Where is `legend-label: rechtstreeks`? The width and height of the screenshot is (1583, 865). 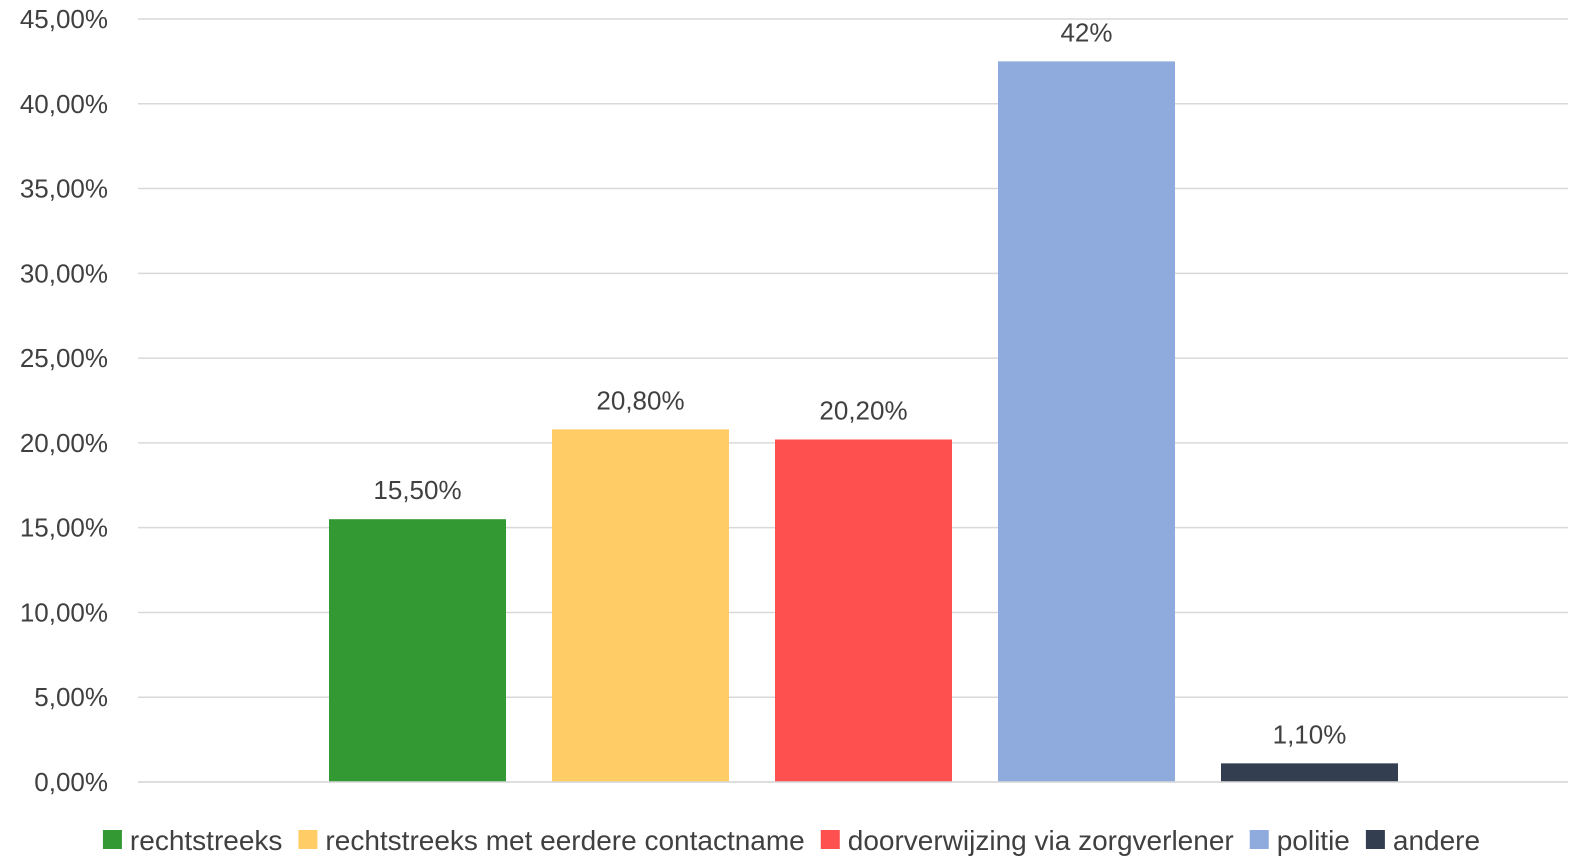
legend-label: rechtstreeks is located at coordinates (206, 840).